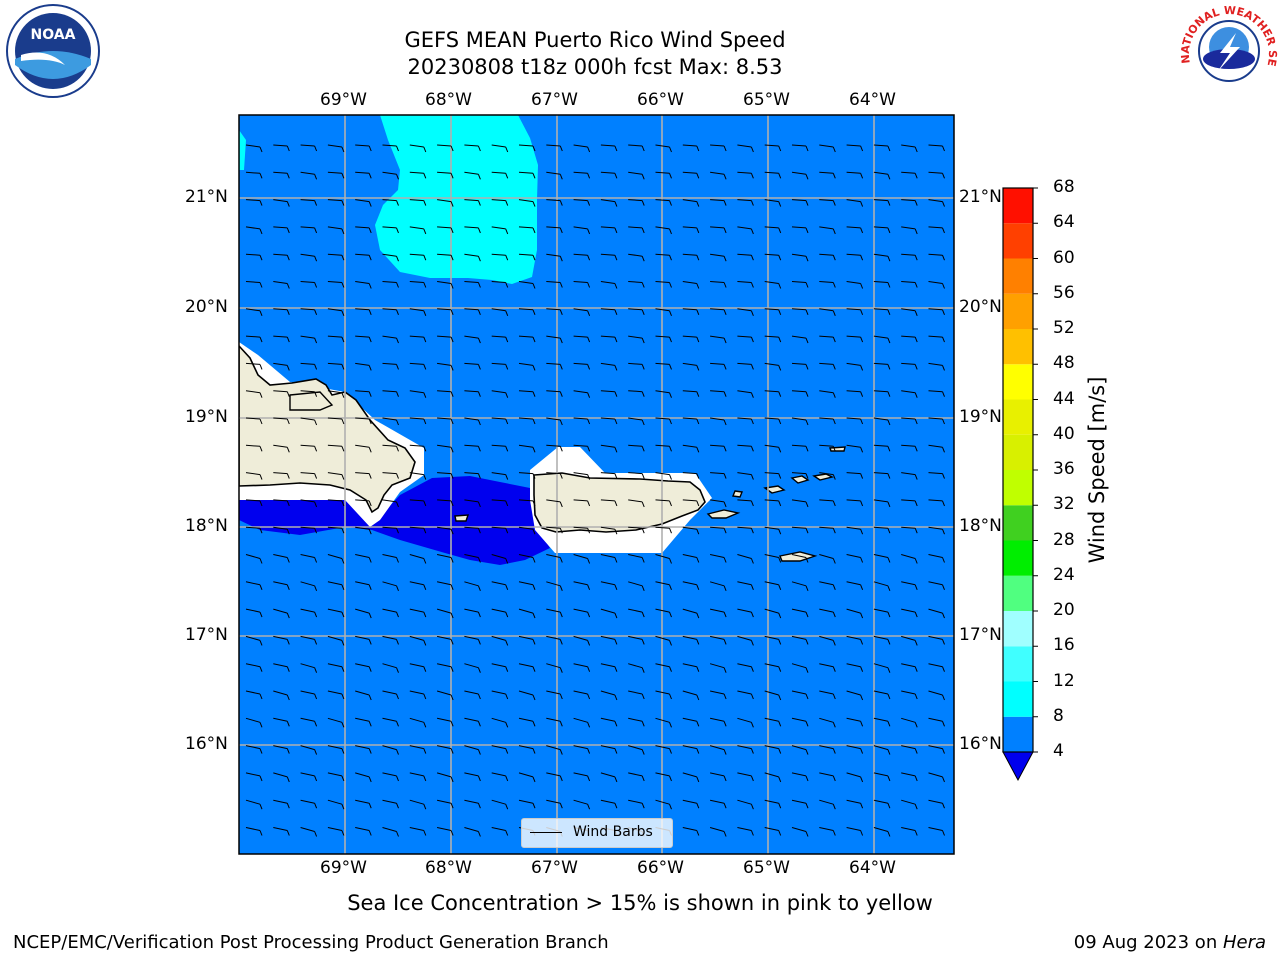 Image resolution: width=1280 pixels, height=960 pixels. What do you see at coordinates (1148, 942) in the screenshot?
I see `footer-date-text: 09 Aug 2023 on` at bounding box center [1148, 942].